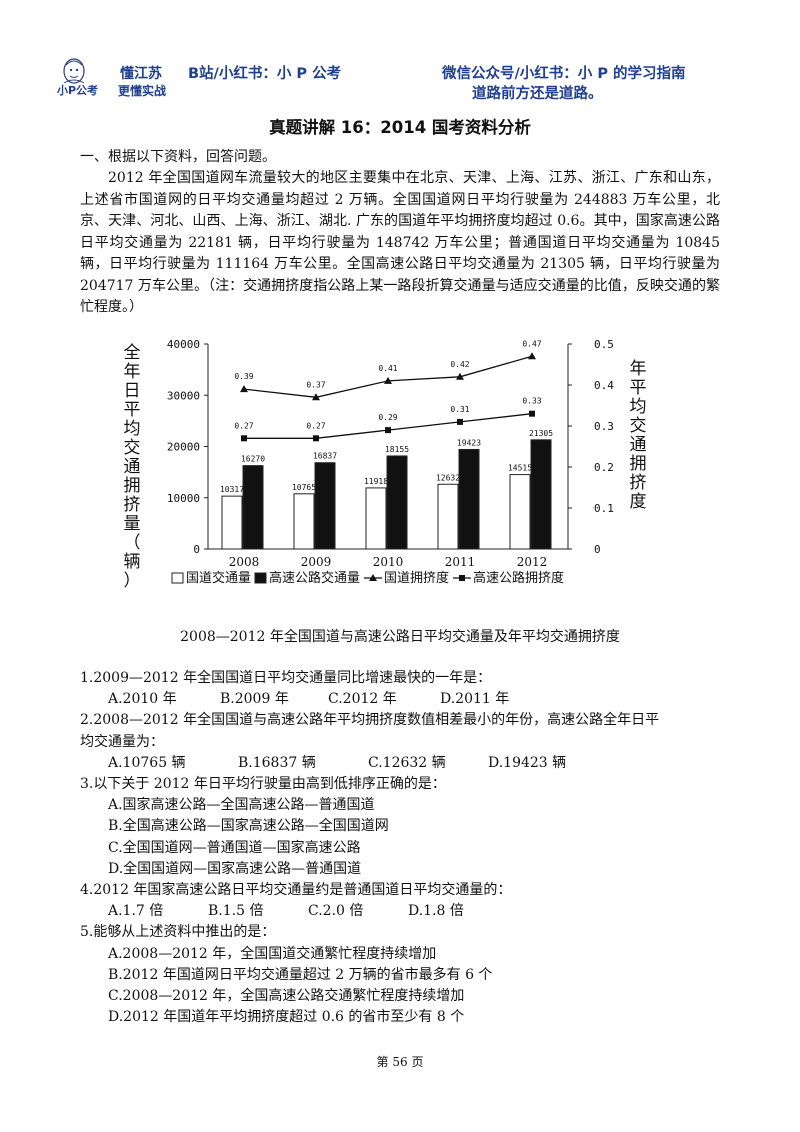 Image resolution: width=800 pixels, height=1132 pixels. Describe the element at coordinates (272, 953) in the screenshot. I see `answer-option: A.2008—2012 年，全国国道交通繁忙程度持续增加` at that location.